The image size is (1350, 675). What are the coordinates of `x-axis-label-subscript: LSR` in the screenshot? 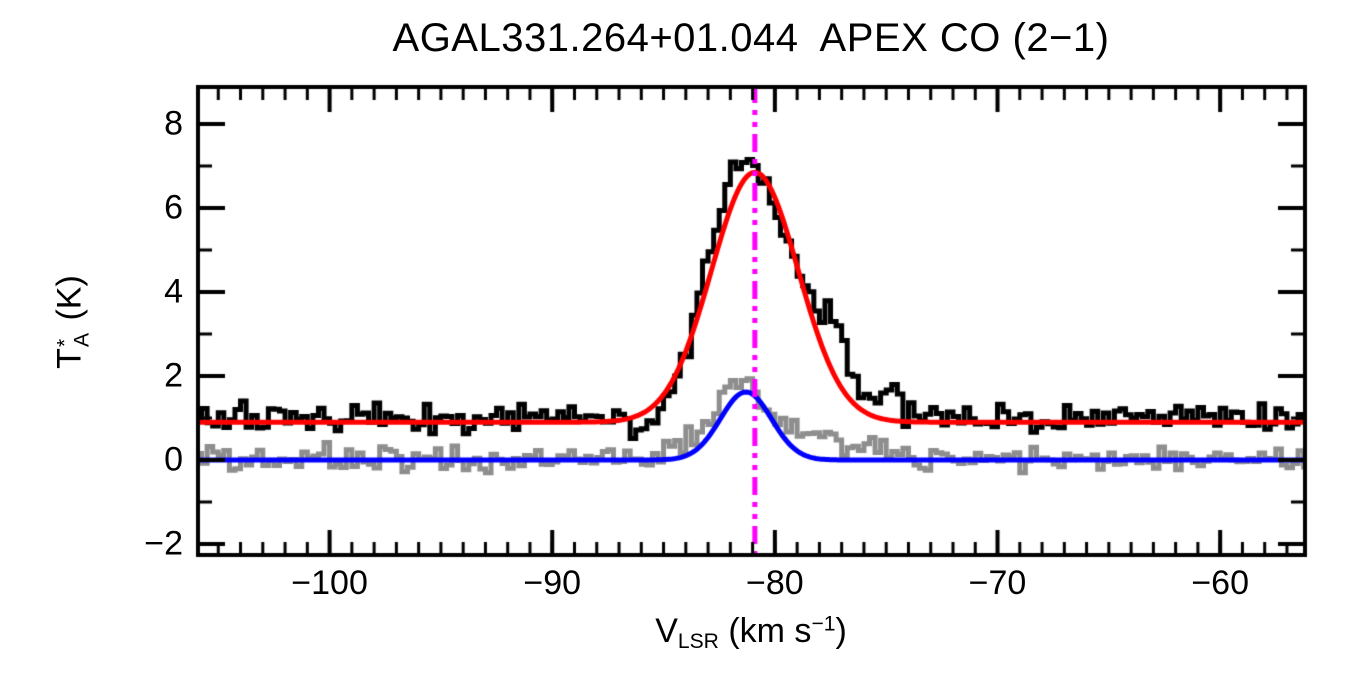 It's located at (698, 641).